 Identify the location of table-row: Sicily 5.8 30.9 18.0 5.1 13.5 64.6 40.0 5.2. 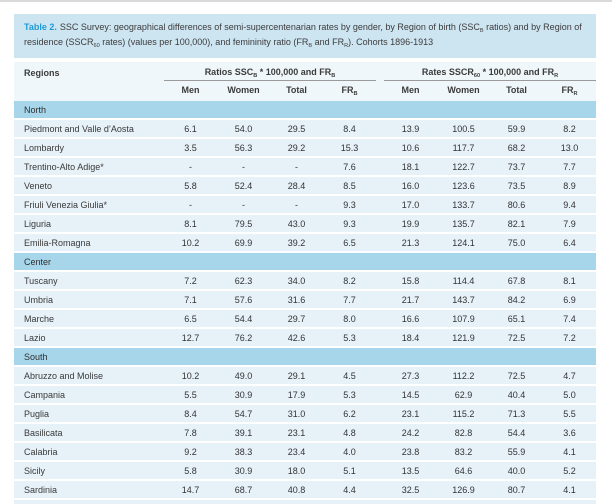
(305, 471).